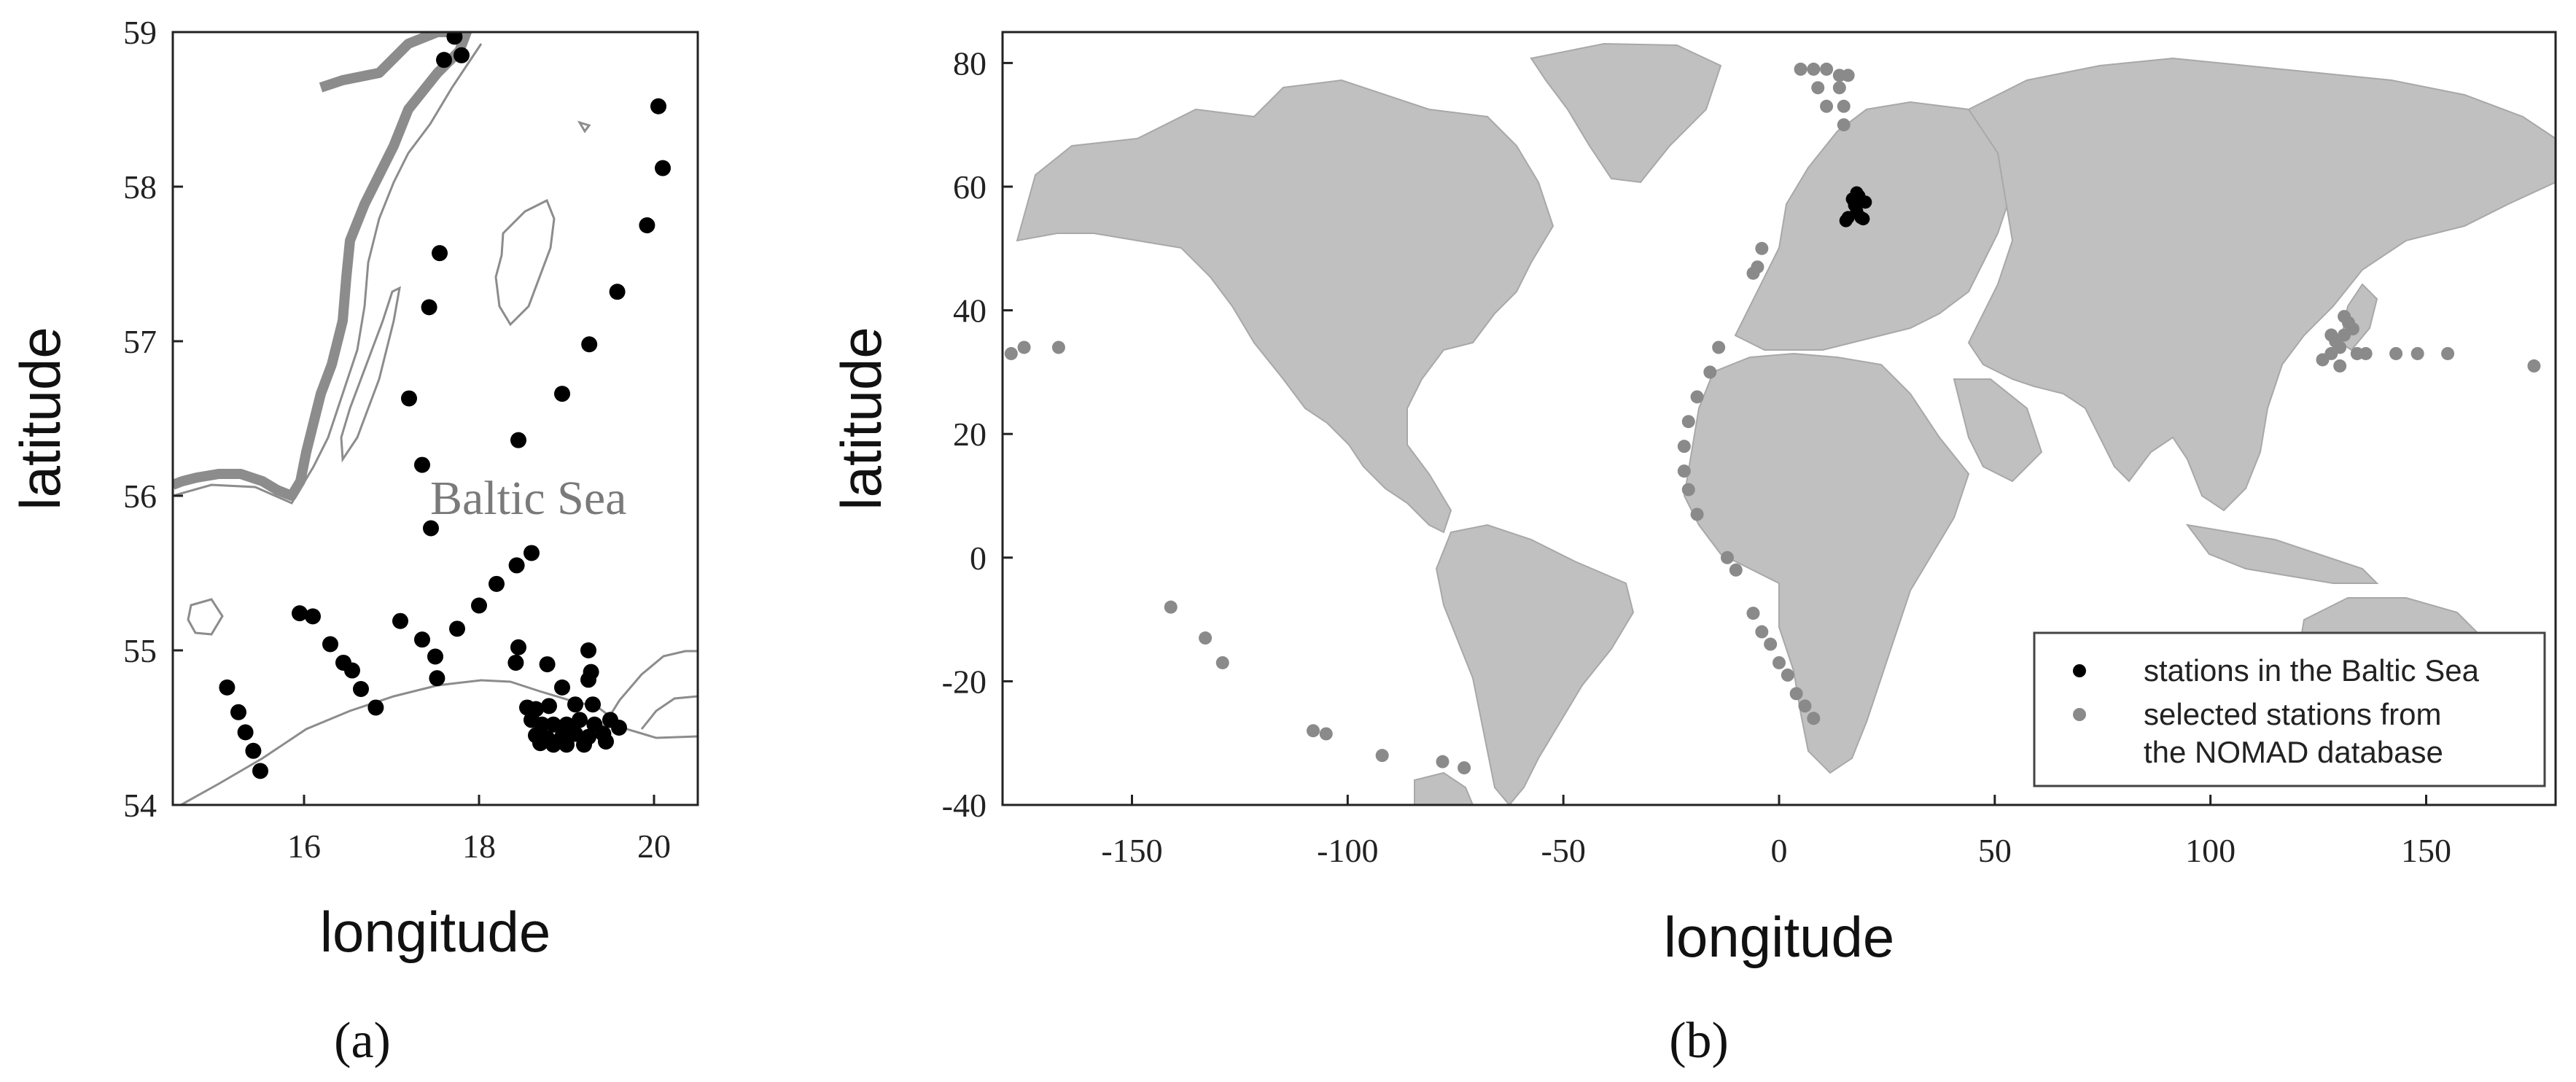 Image resolution: width=2576 pixels, height=1082 pixels. What do you see at coordinates (140, 32) in the screenshot?
I see `y-tick-label: 59` at bounding box center [140, 32].